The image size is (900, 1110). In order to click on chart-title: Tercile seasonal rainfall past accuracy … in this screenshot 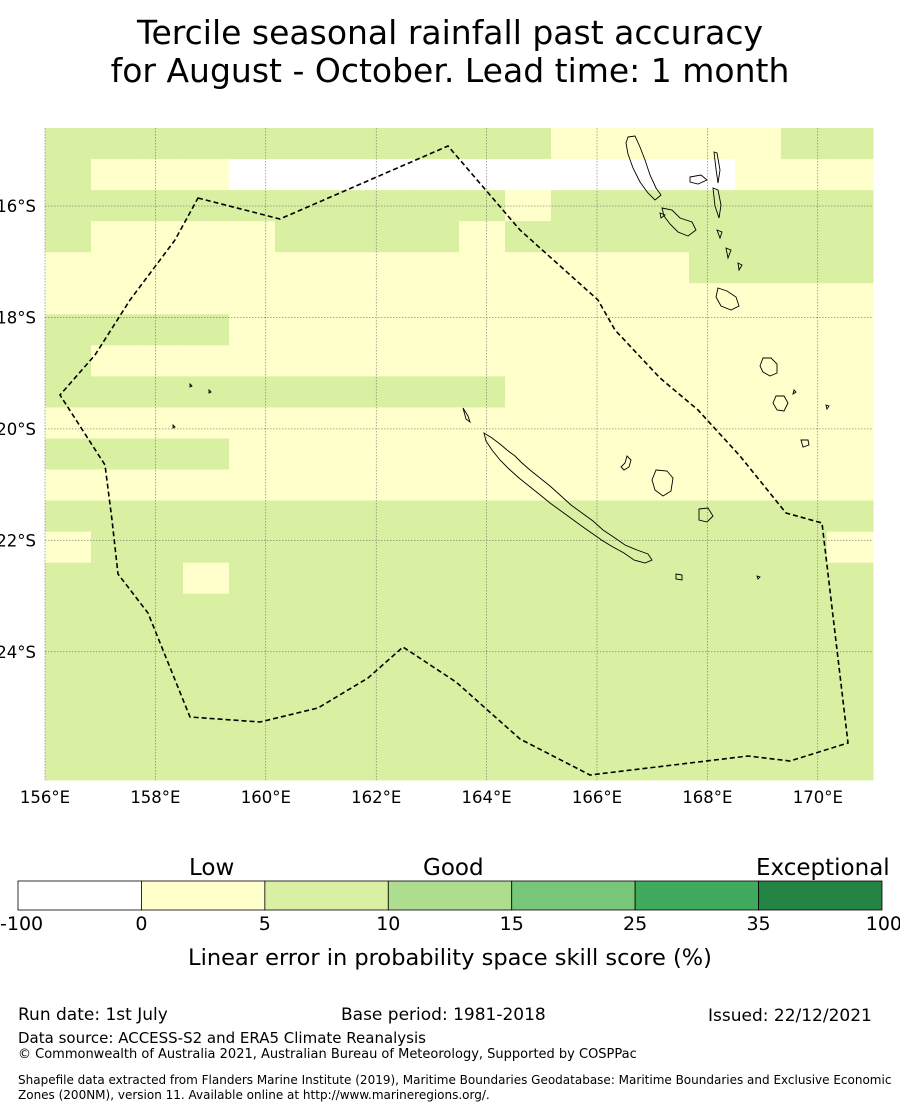, I will do `click(450, 52)`.